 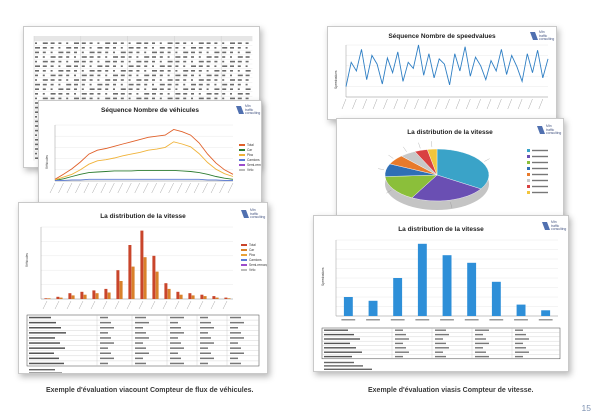 What do you see at coordinates (541, 130) in the screenshot?
I see `logo-icon` at bounding box center [541, 130].